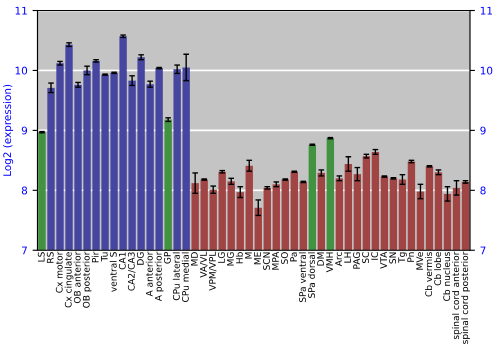  I want to click on x-tick-label: SPa ventral, so click(302, 277).